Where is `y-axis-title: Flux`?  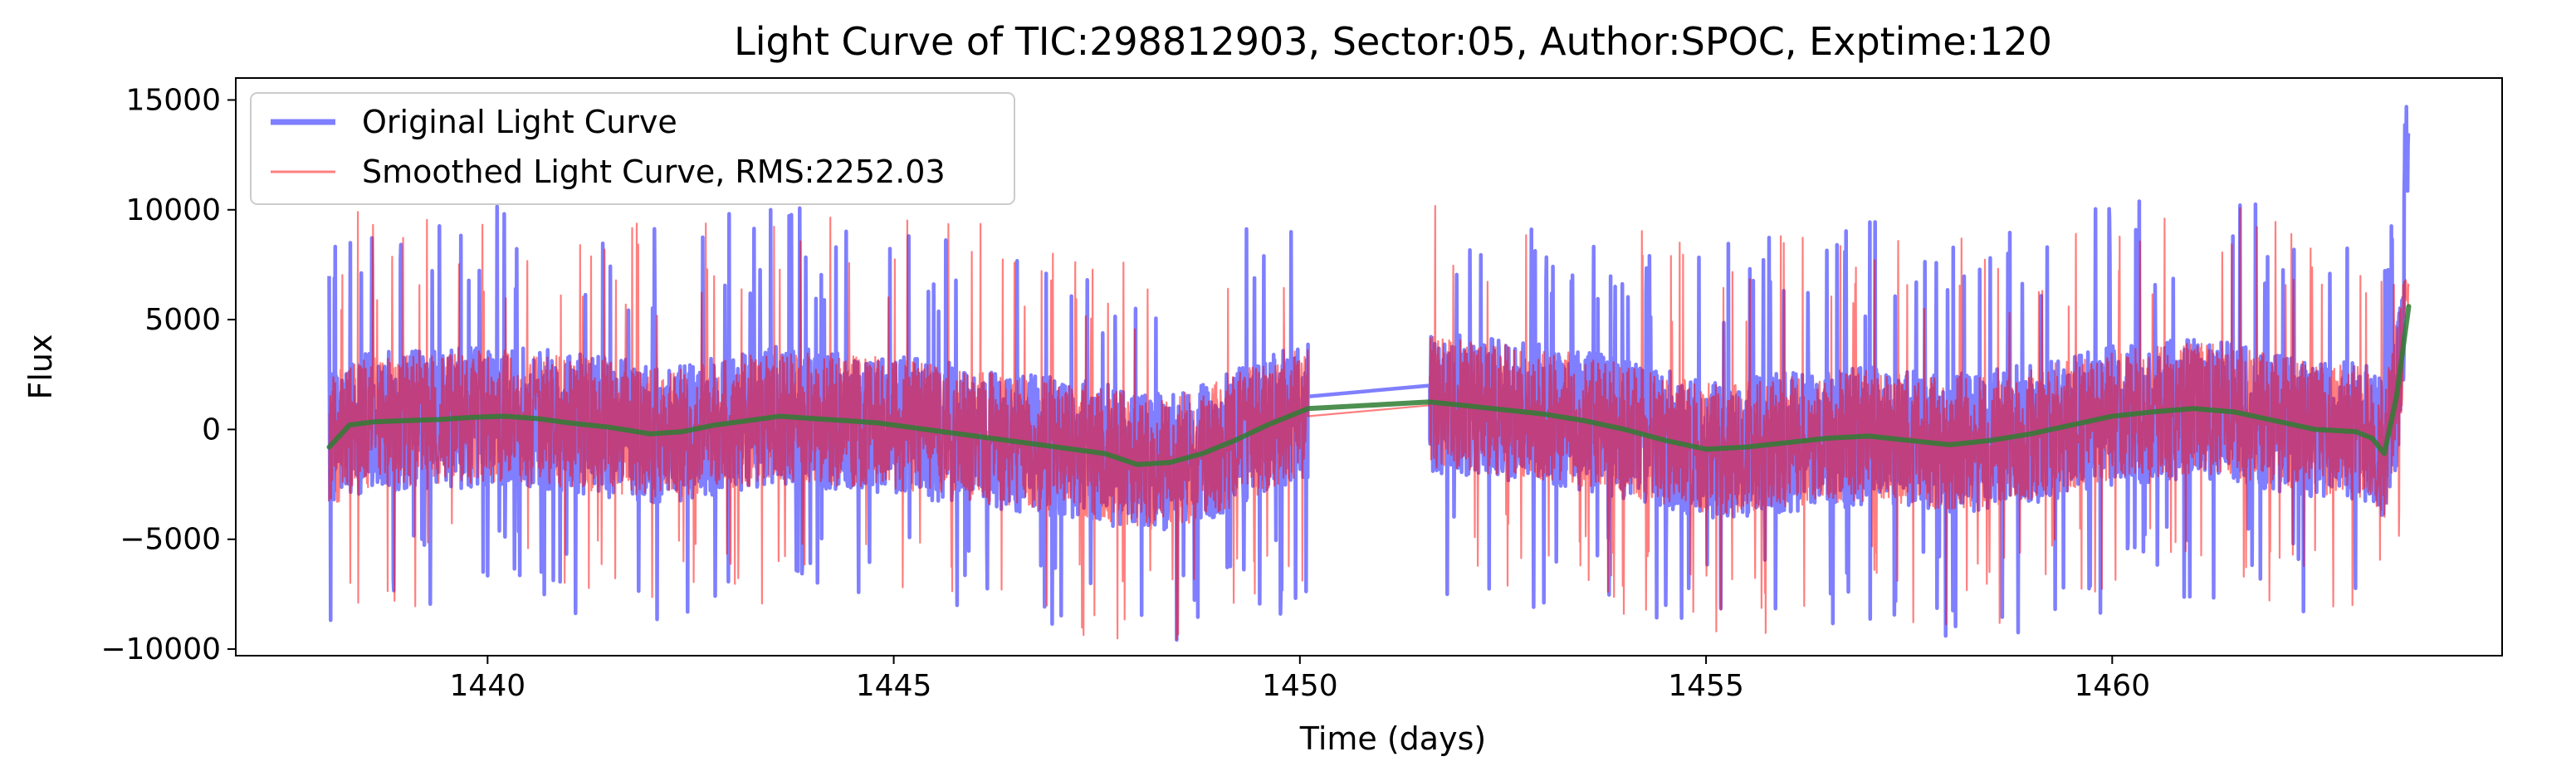 y-axis-title: Flux is located at coordinates (40, 367).